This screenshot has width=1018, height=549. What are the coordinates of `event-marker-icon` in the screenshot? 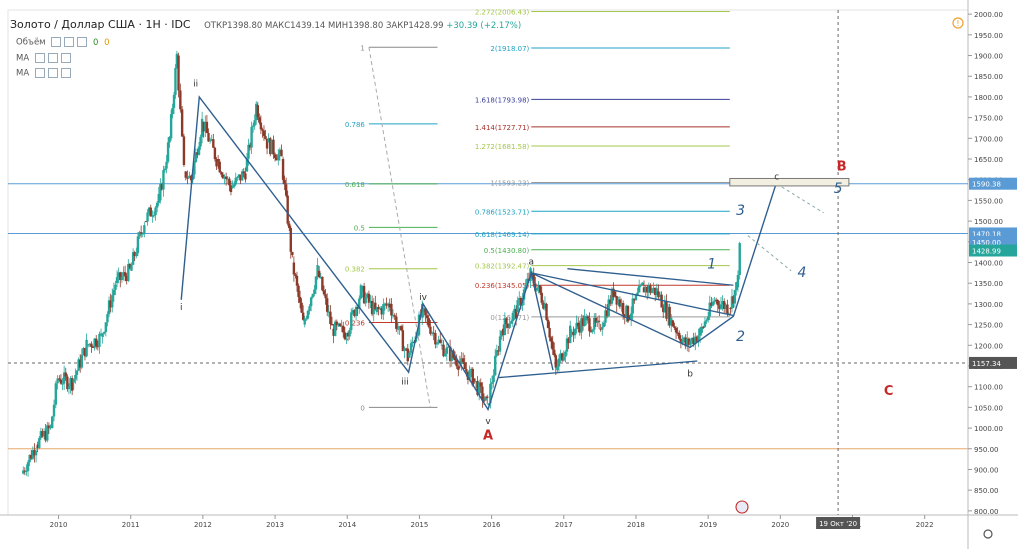 It's located at (742, 507).